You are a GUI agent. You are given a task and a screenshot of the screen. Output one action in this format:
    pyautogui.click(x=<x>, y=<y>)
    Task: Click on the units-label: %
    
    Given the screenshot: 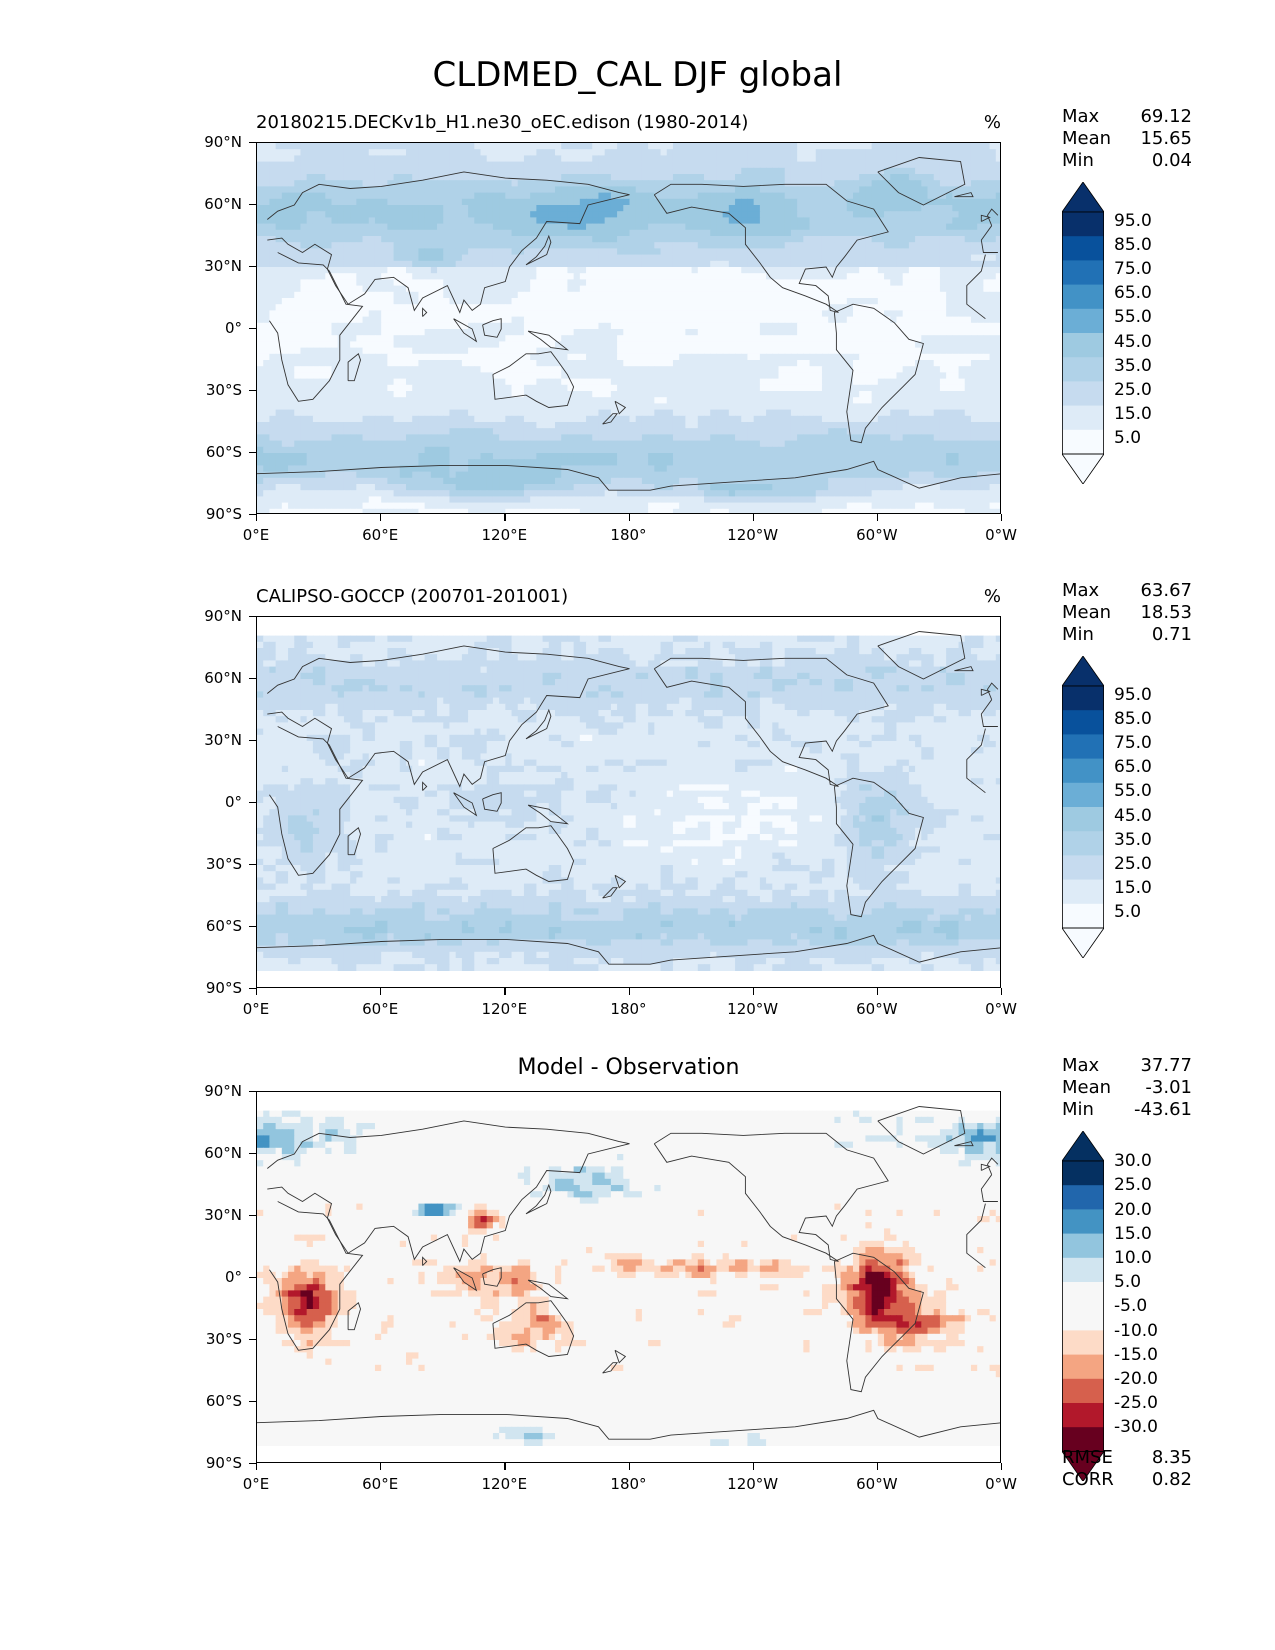 What is the action you would take?
    pyautogui.click(x=980, y=122)
    